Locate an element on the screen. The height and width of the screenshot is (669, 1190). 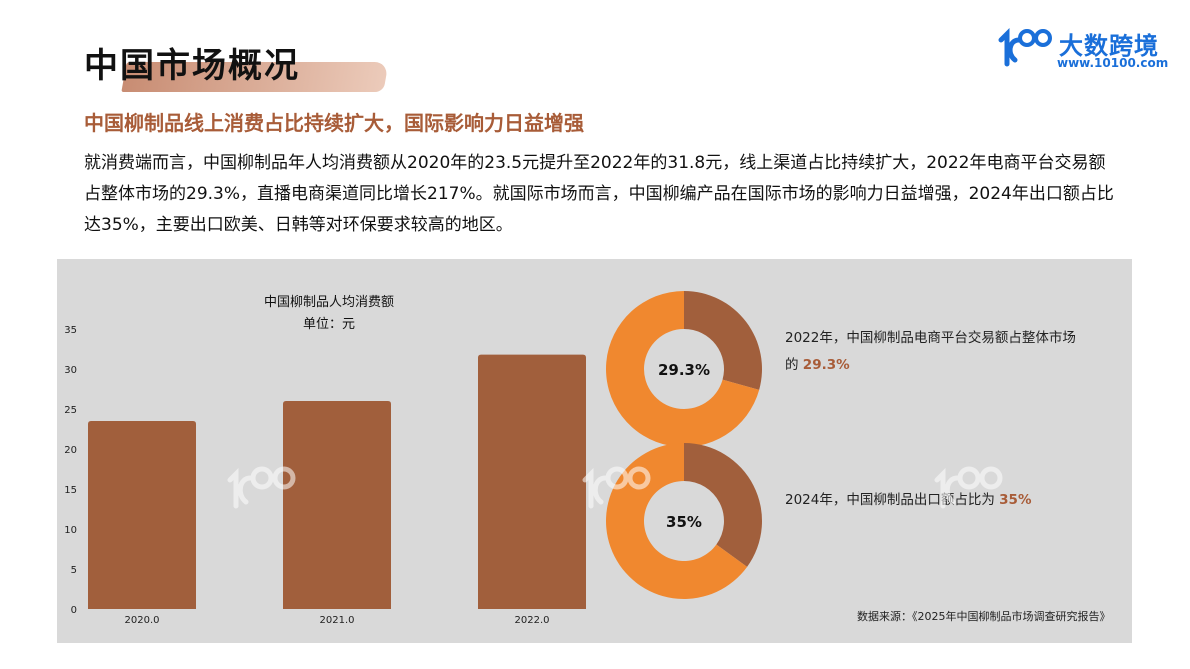
donut-1-center-label: 29.3% is located at coordinates (684, 370).